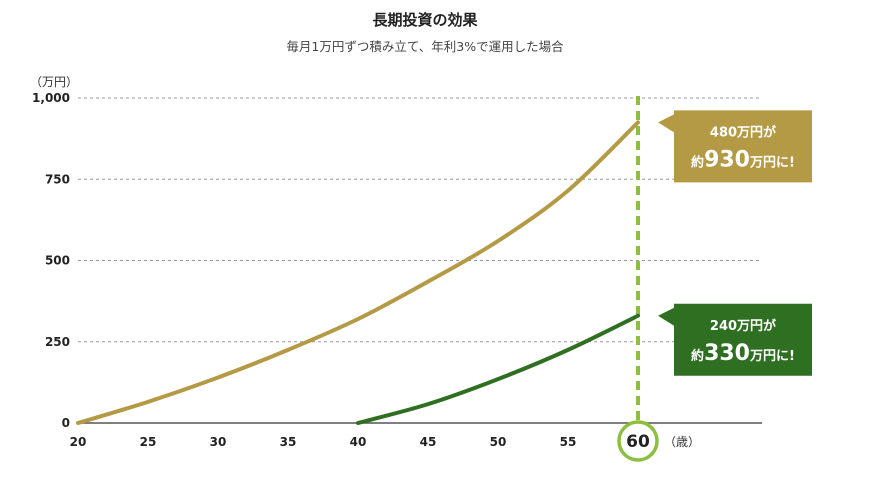  What do you see at coordinates (428, 442) in the screenshot?
I see `x-tick-45: 45` at bounding box center [428, 442].